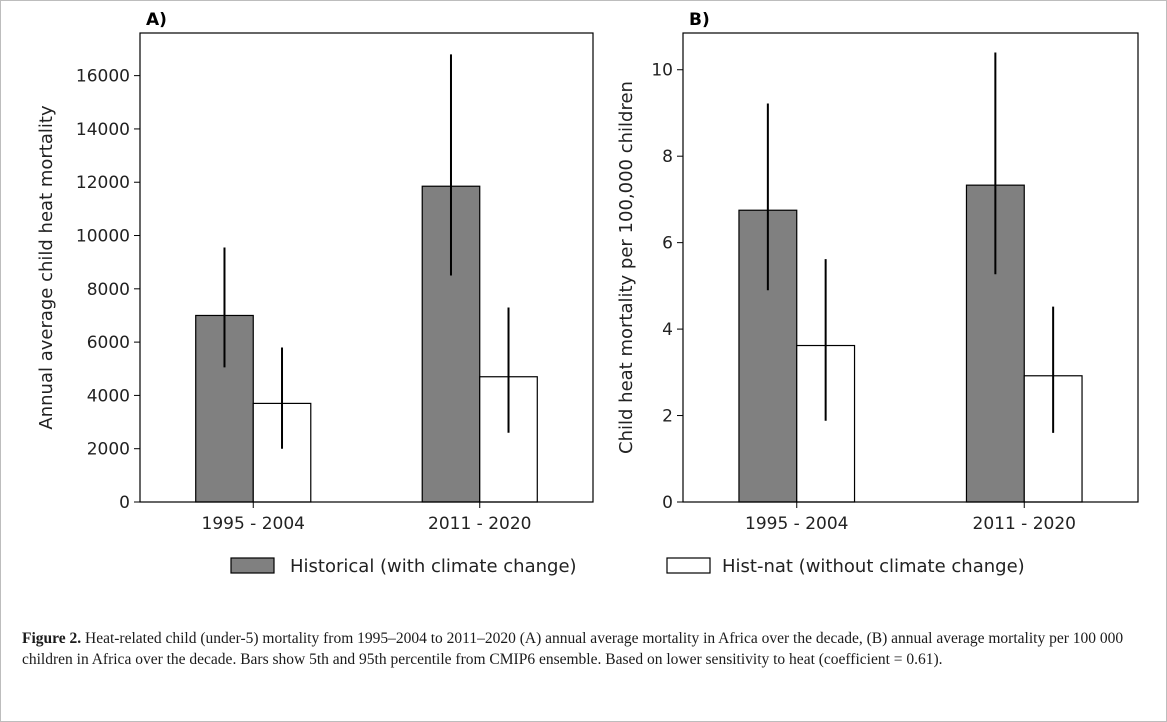  What do you see at coordinates (103, 183) in the screenshot?
I see `y-tick-label: 12000` at bounding box center [103, 183].